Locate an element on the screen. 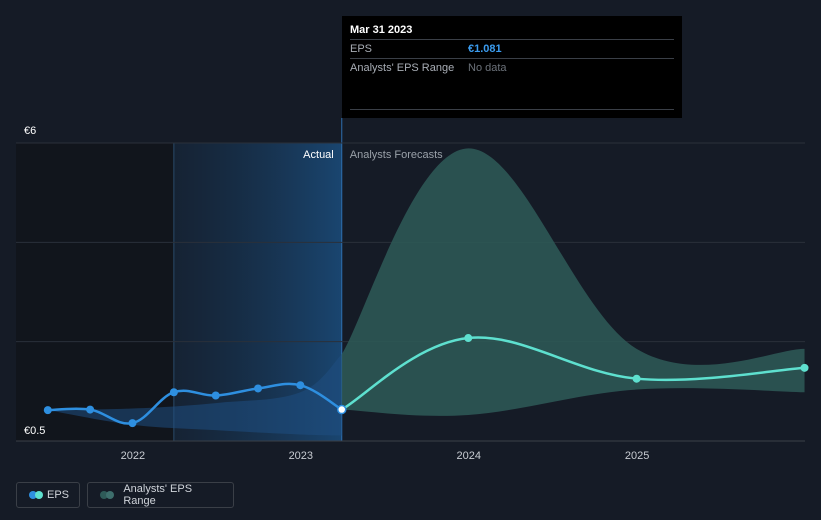 This screenshot has width=821, height=520. x-tick-label: 2022 is located at coordinates (133, 456).